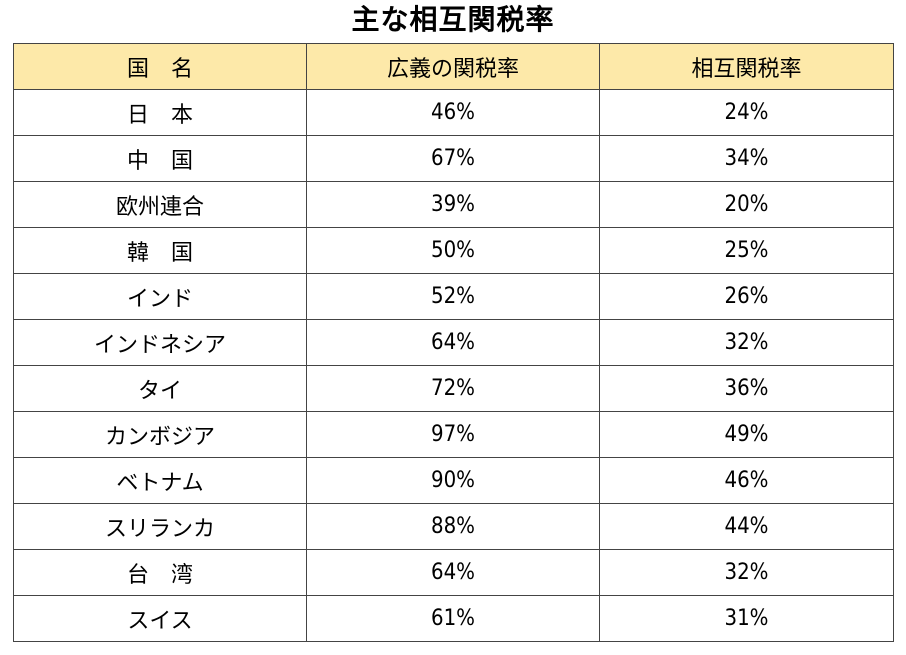 Image resolution: width=906 pixels, height=655 pixels. I want to click on country-cell: 日 本, so click(160, 112).